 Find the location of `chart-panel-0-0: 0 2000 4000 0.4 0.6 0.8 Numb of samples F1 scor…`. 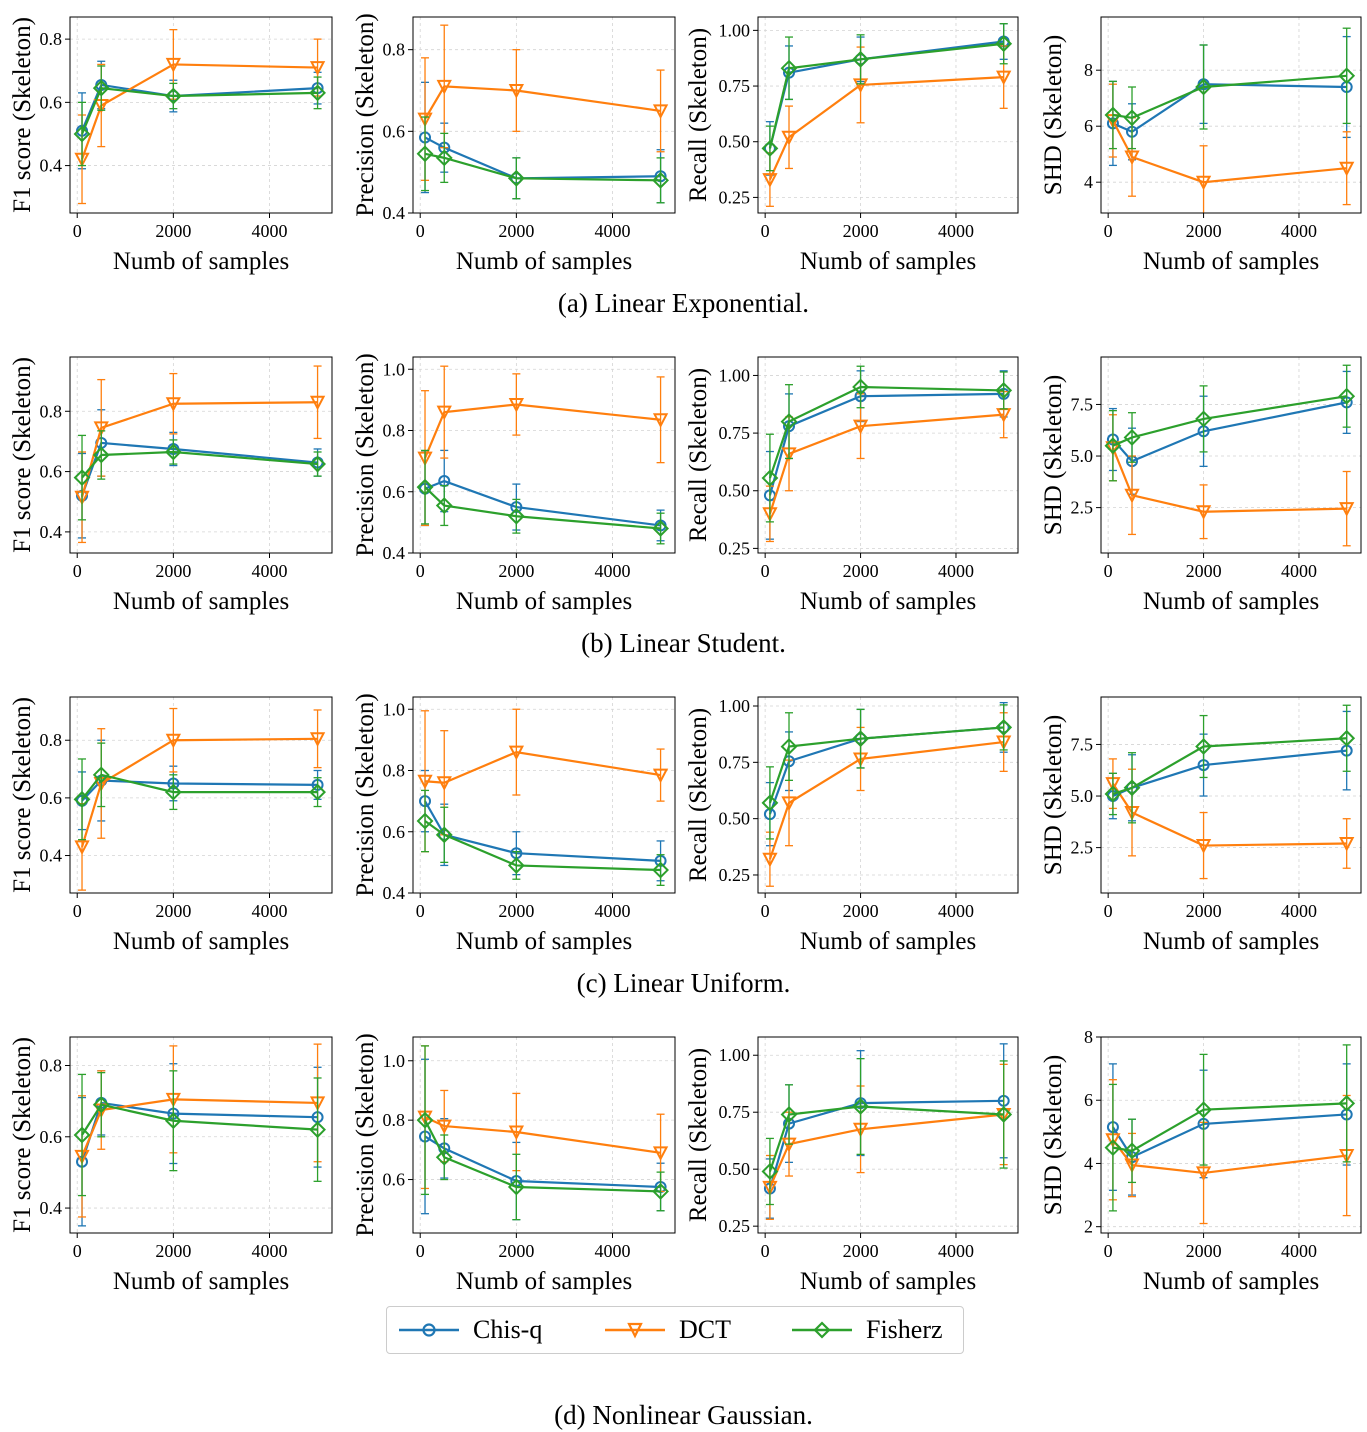

chart-panel-0-0: 0 2000 4000 0.4 0.6 0.8 Numb of samples F1 scor… is located at coordinates (171, 145).